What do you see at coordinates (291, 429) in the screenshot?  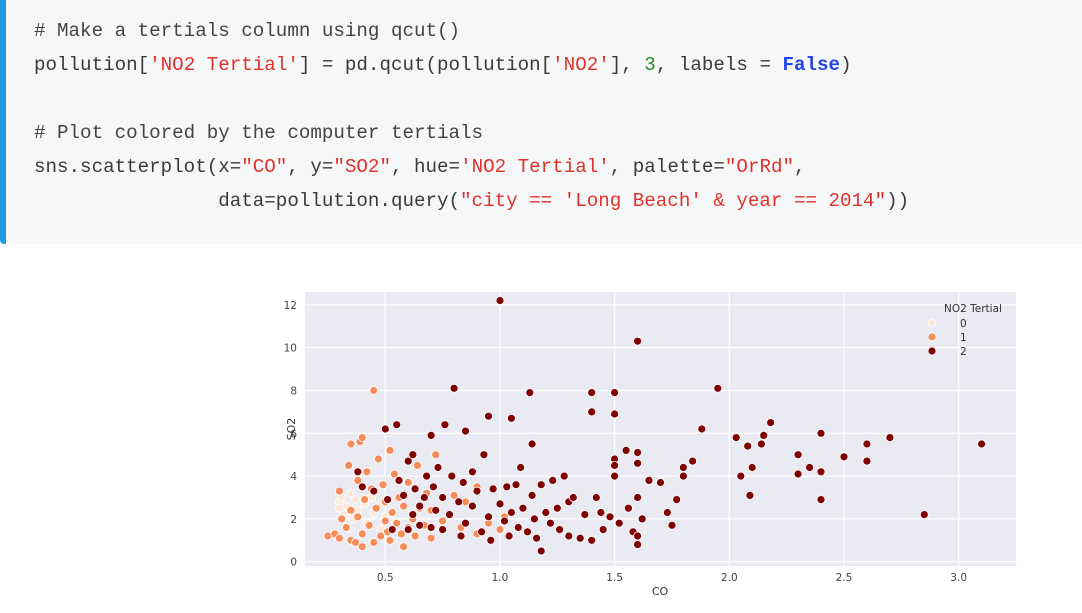 I see `y-axis-label: SO2` at bounding box center [291, 429].